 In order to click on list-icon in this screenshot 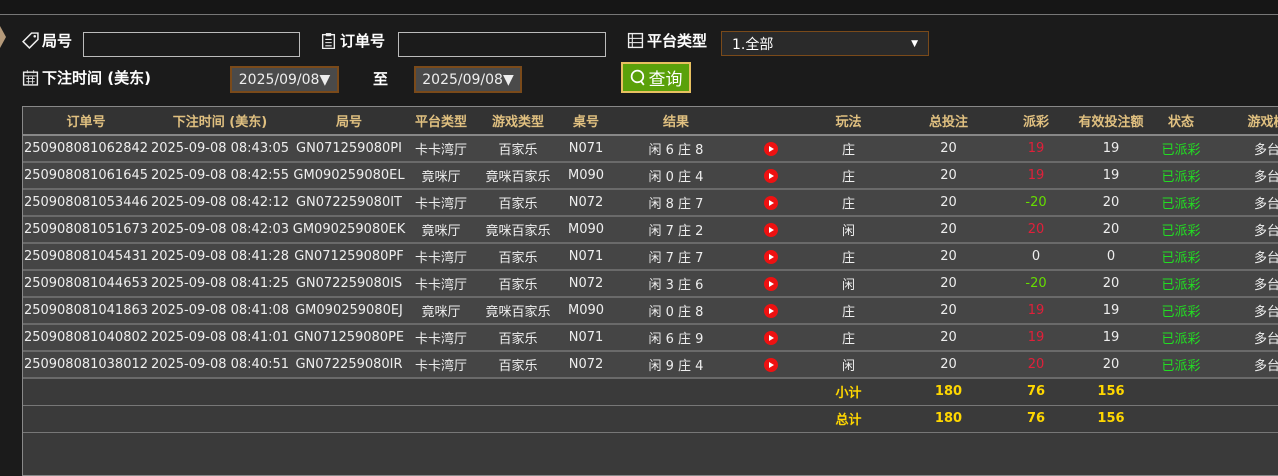, I will do `click(635, 40)`.